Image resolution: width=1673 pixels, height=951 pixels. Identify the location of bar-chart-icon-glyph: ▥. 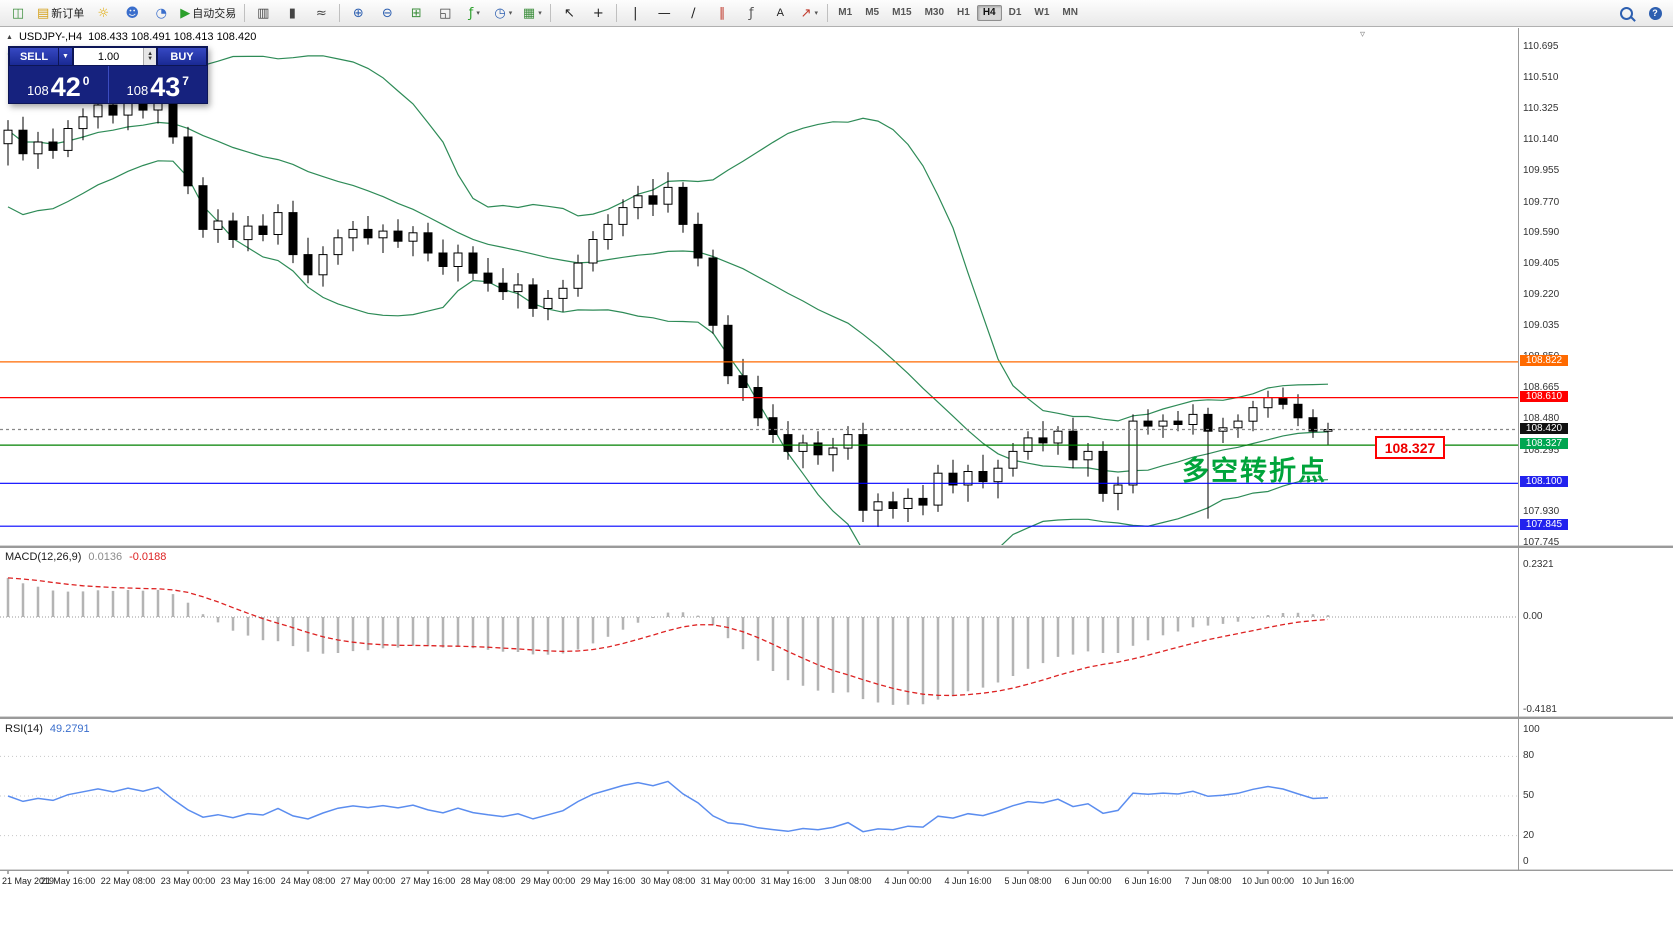
(263, 13).